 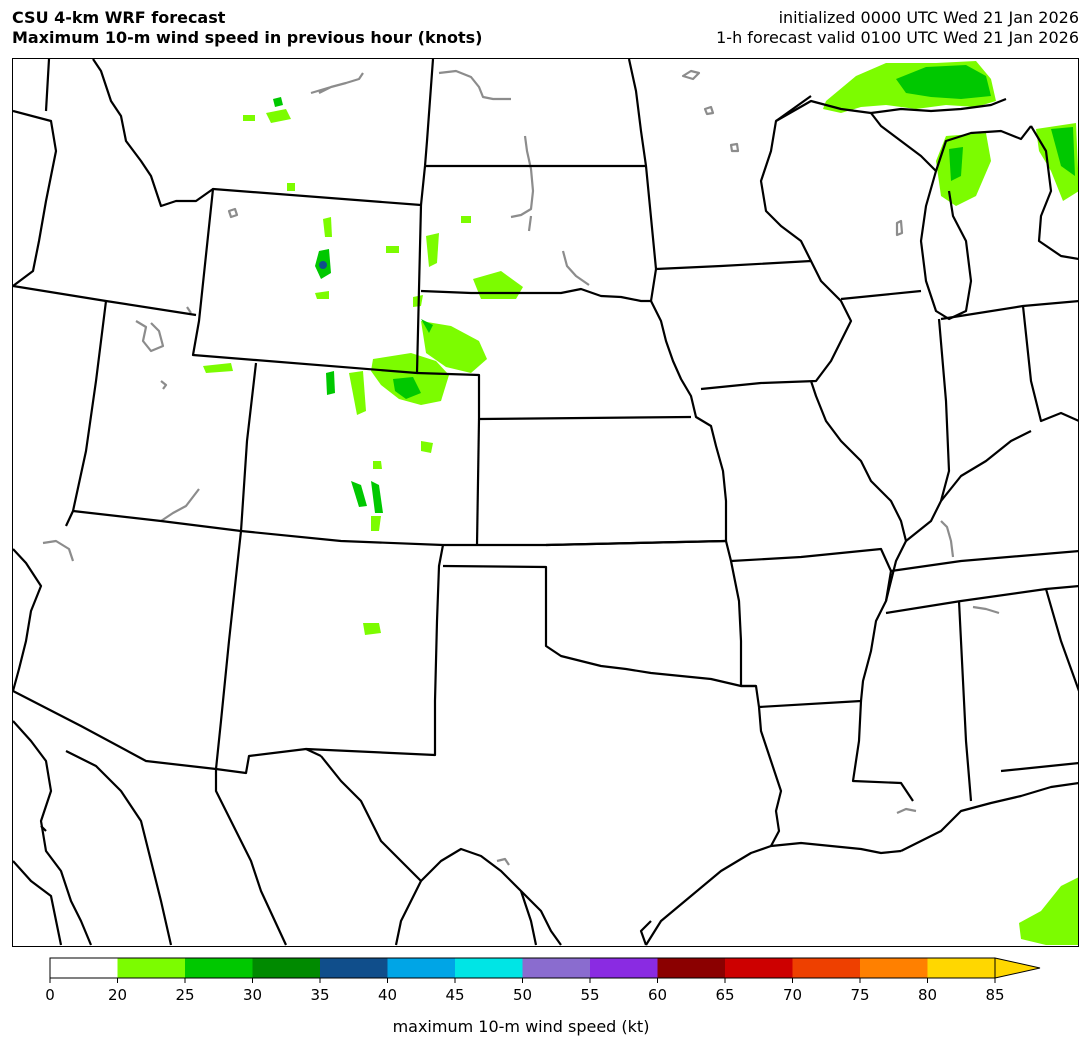 I want to click on border-az-nm, so click(x=228, y=650).